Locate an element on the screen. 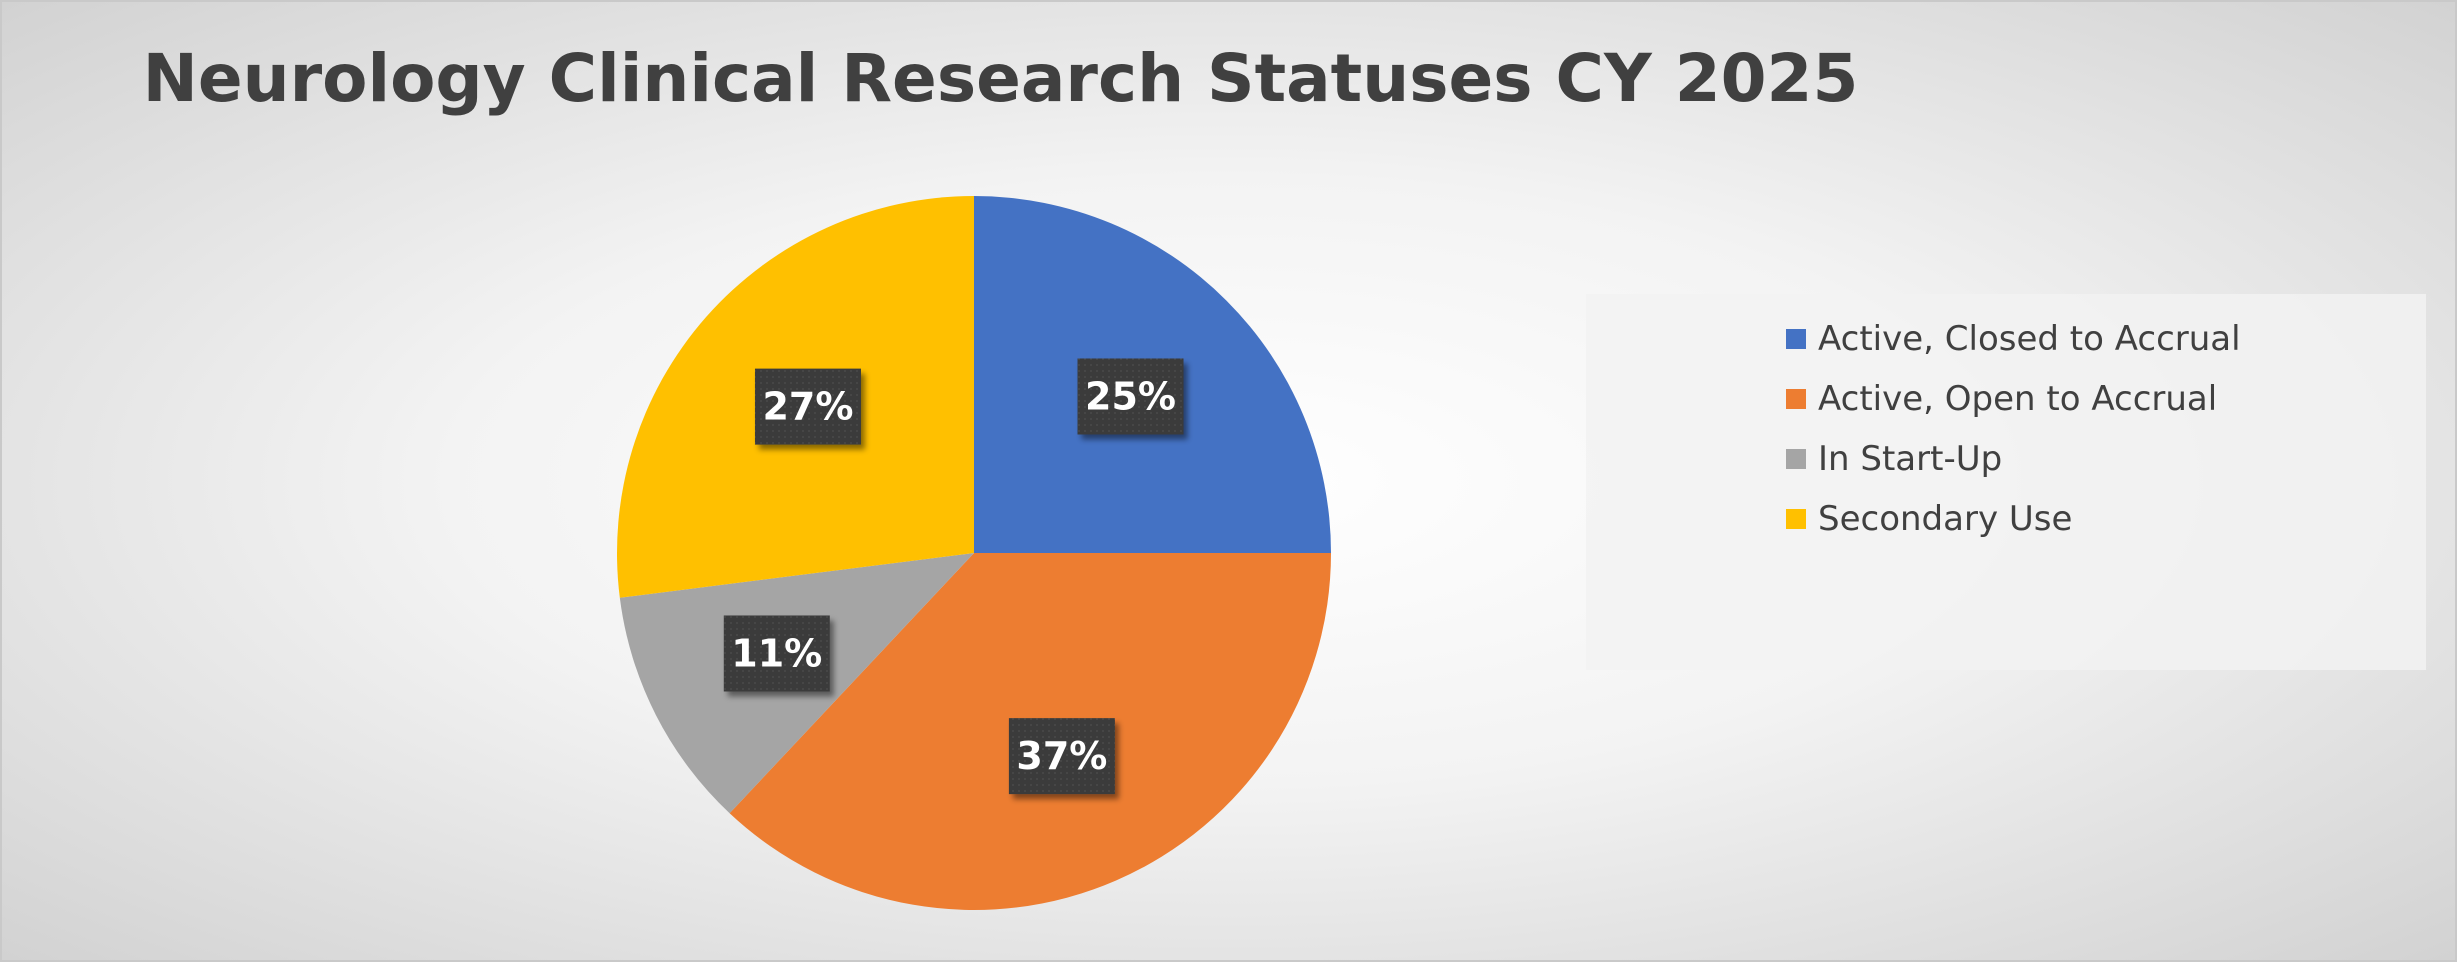 The image size is (2457, 964). legend-swatch-active-open is located at coordinates (1796, 399).